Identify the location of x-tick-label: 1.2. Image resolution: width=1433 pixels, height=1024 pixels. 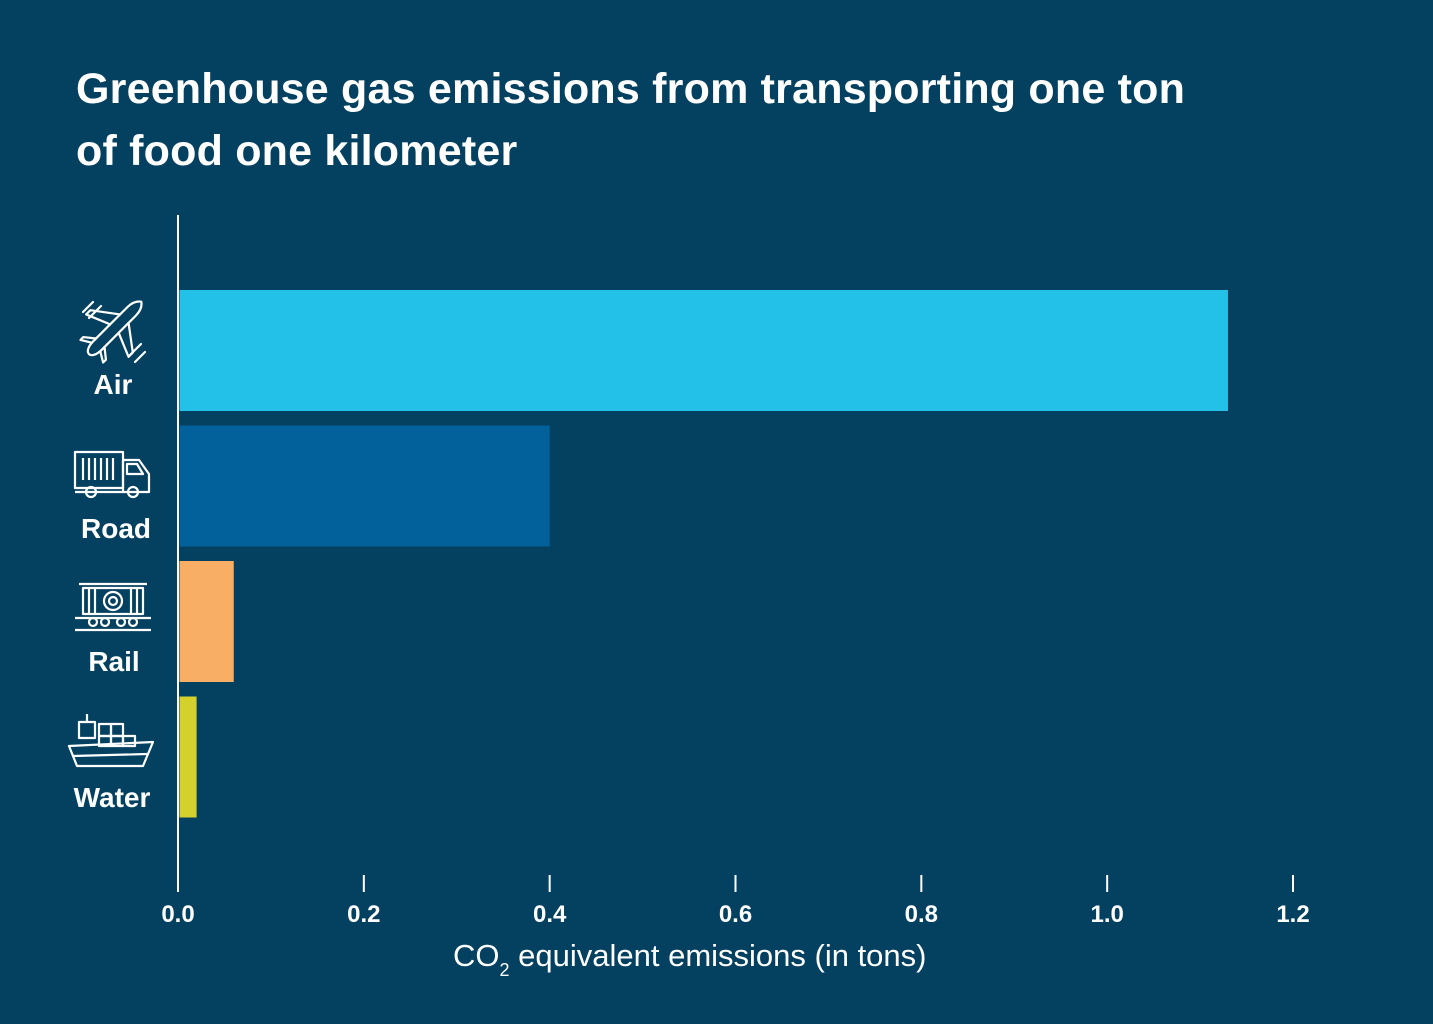
(1292, 914).